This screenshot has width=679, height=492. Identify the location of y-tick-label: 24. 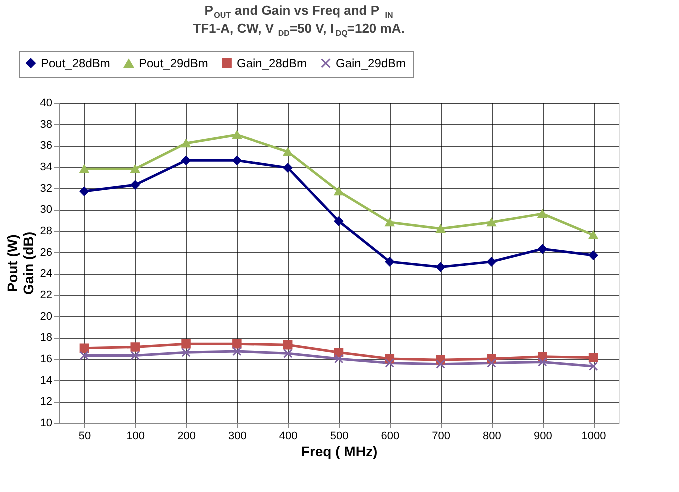
(46, 274).